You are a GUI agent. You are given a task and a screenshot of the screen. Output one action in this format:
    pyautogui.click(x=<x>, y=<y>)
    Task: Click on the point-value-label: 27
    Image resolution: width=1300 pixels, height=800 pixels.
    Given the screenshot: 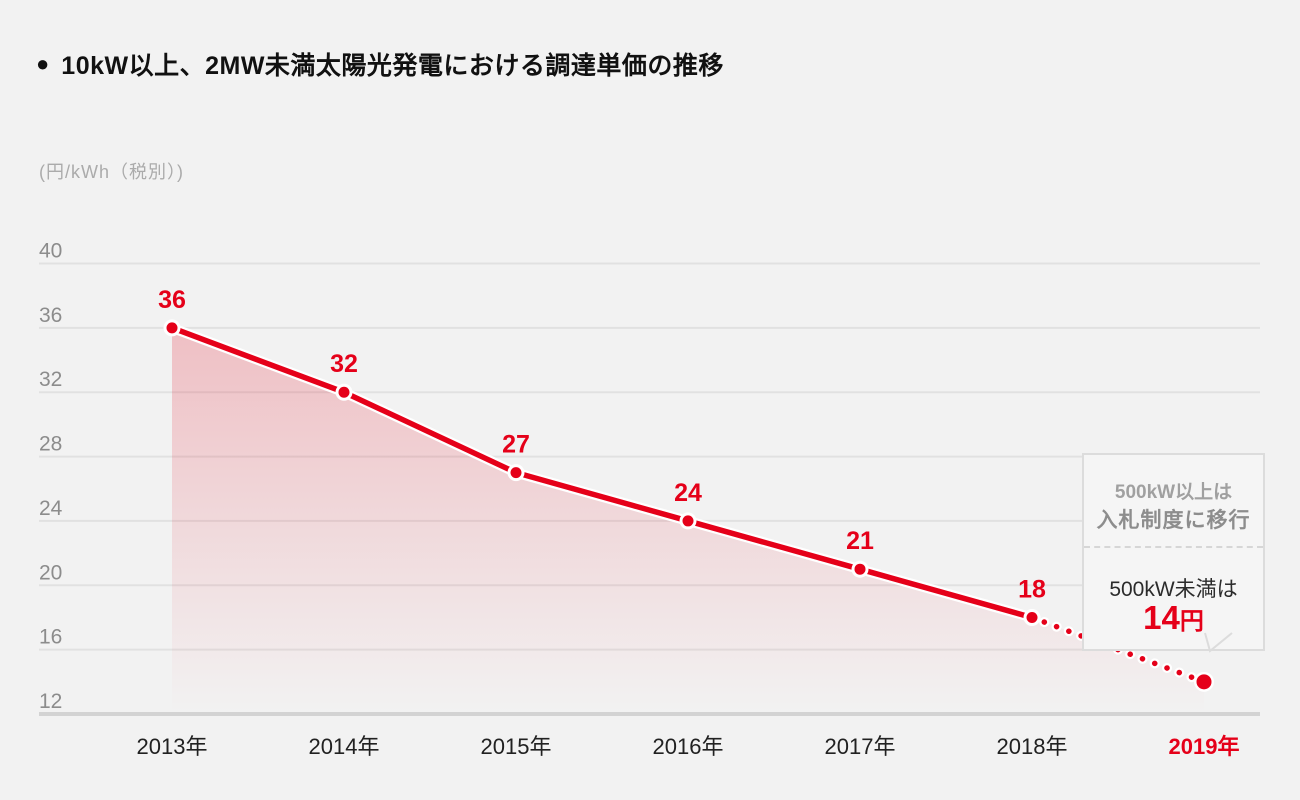 What is the action you would take?
    pyautogui.click(x=516, y=445)
    